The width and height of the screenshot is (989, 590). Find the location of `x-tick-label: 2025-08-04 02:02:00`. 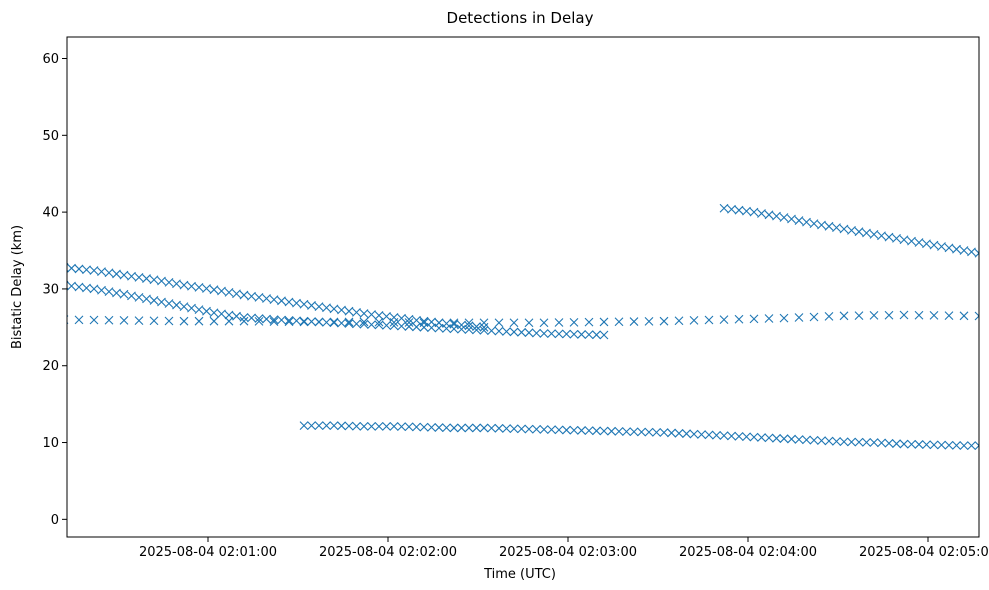

x-tick-label: 2025-08-04 02:02:00 is located at coordinates (388, 552).